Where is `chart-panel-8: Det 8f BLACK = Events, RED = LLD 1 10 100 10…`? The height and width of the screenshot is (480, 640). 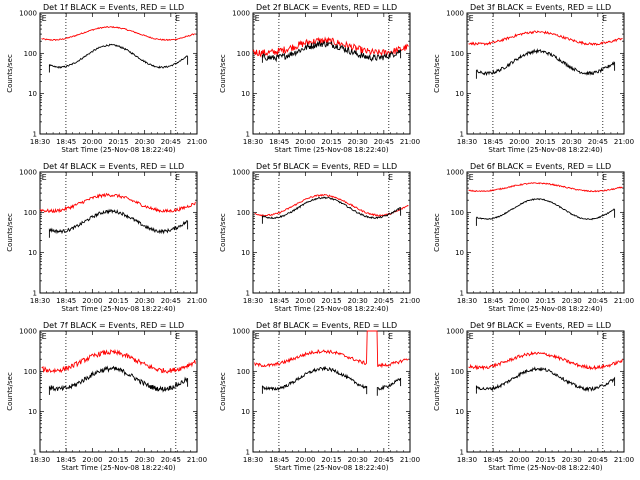
chart-panel-8: Det 8f BLACK = Events, RED = LLD 1 10 100 10… is located at coordinates (319, 396).